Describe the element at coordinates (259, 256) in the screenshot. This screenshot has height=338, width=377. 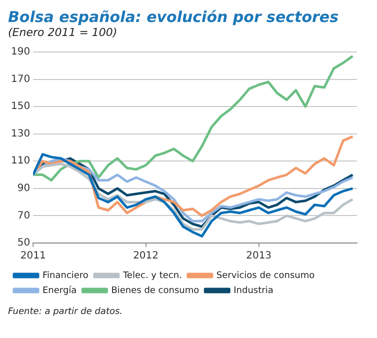
I see `x-tick-label: 2013` at that location.